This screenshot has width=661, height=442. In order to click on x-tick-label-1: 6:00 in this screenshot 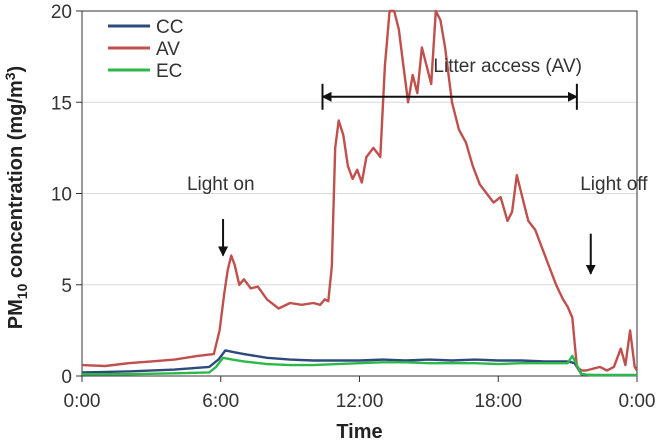, I will do `click(220, 401)`.